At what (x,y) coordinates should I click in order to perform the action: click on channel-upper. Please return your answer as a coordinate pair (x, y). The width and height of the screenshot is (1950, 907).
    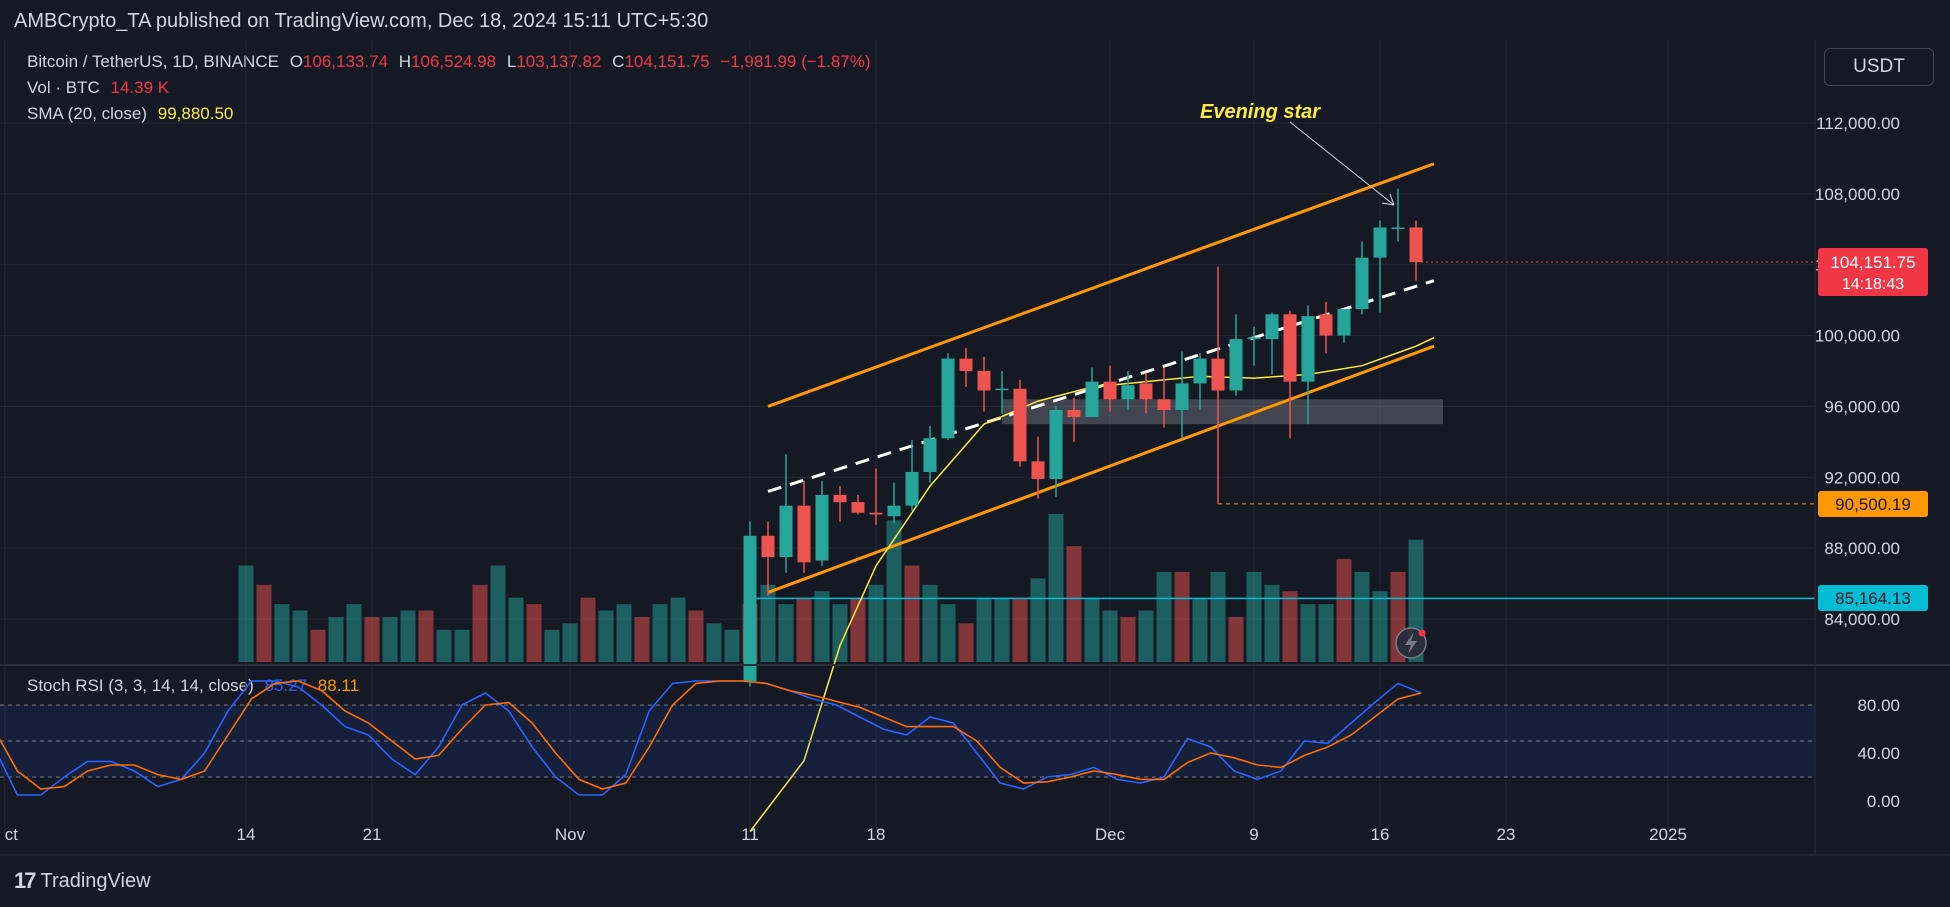
    Looking at the image, I should click on (1101, 285).